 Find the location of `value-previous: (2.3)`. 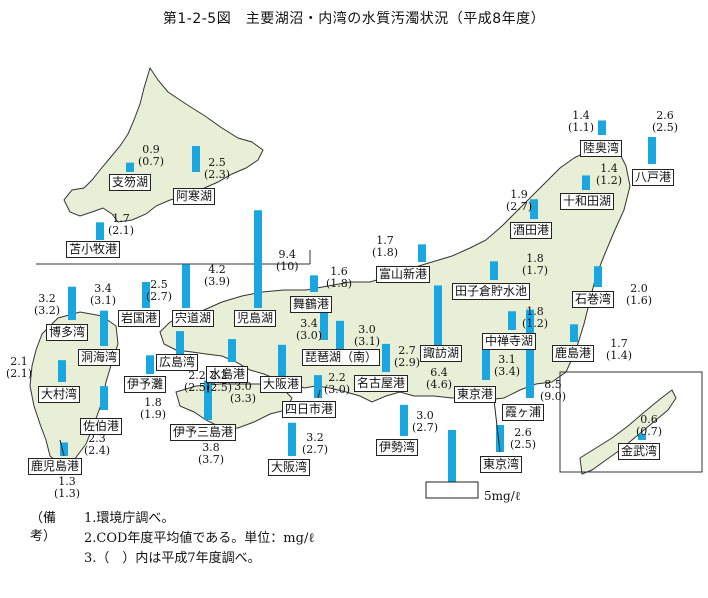

value-previous: (2.3) is located at coordinates (217, 174).